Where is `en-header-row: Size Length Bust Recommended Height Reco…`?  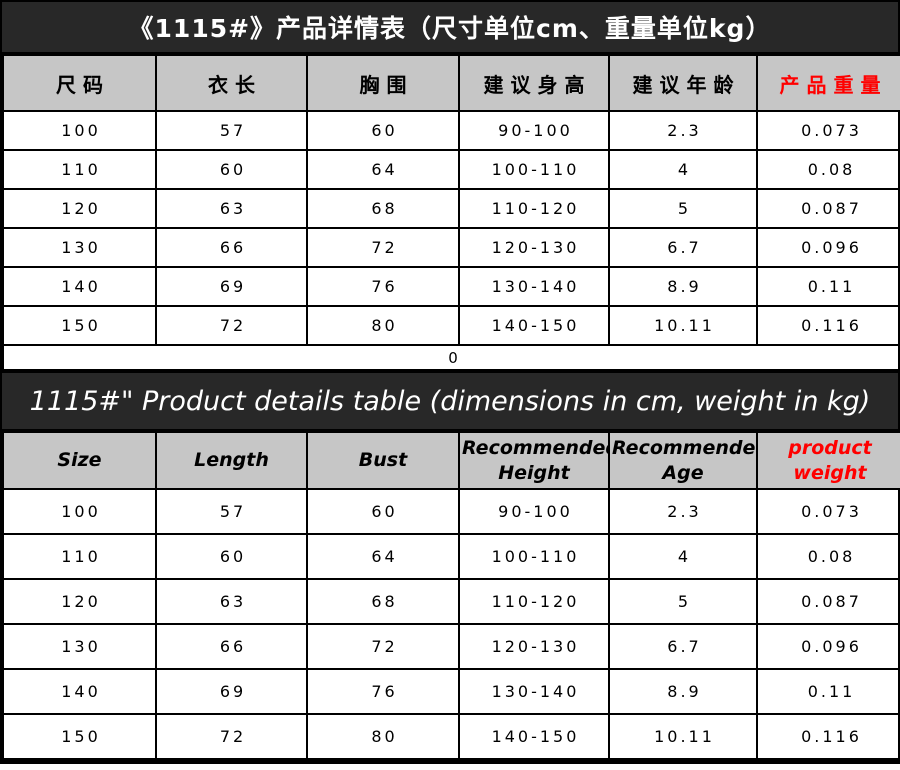
en-header-row: Size Length Bust Recommended Height Reco… is located at coordinates (451, 460).